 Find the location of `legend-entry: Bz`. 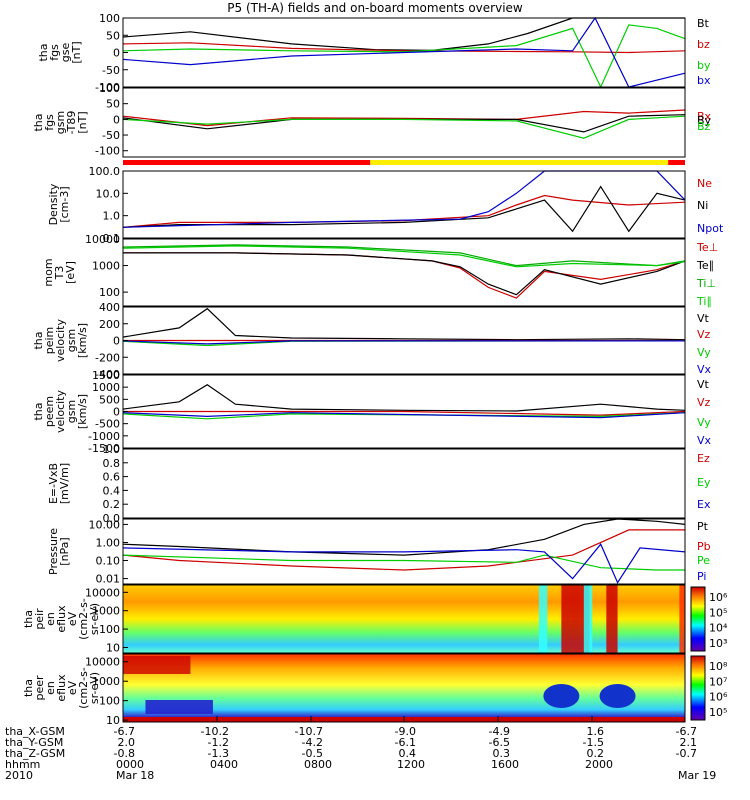

legend-entry: Bz is located at coordinates (704, 126).